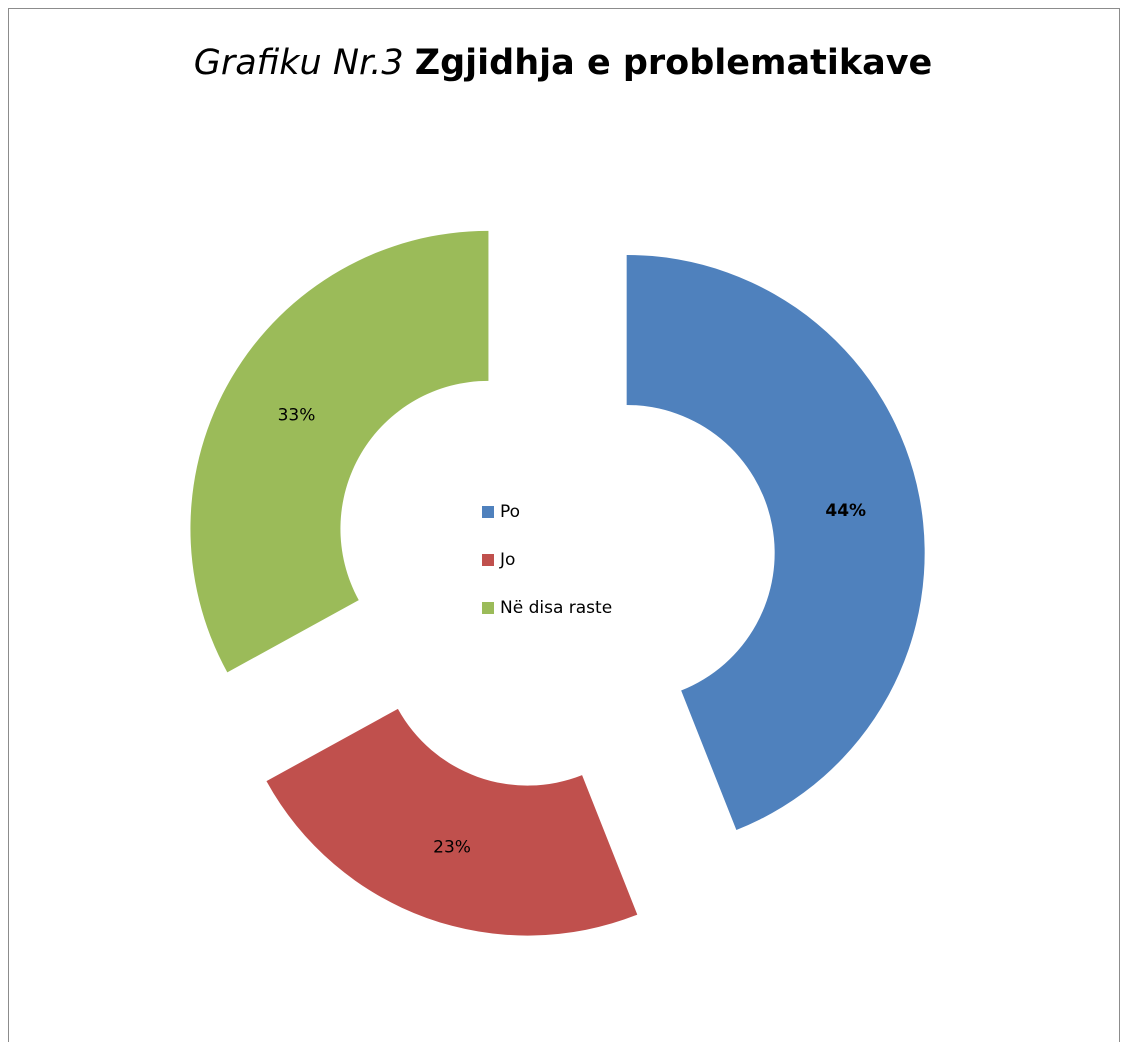  I want to click on chart-title: Grafiku Nr.3 Zgjidhja e problematikave, so click(563, 63).